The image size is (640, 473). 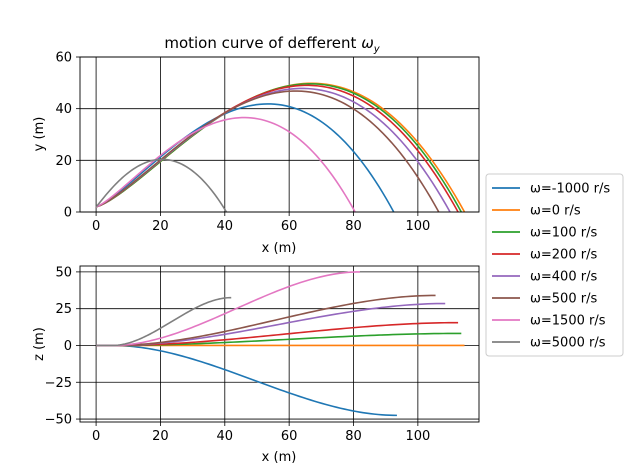 I want to click on top-y-tick-label-0: 0, so click(x=68, y=213).